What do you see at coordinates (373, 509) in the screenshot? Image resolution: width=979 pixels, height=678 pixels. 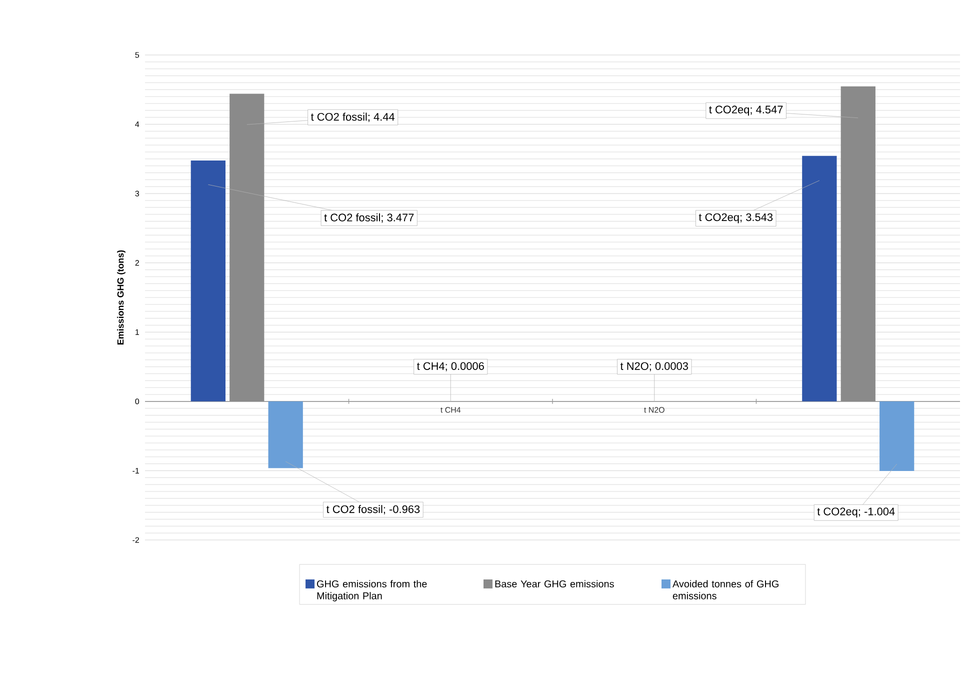 I see `data-label: t CO2 fossil; -0.963` at bounding box center [373, 509].